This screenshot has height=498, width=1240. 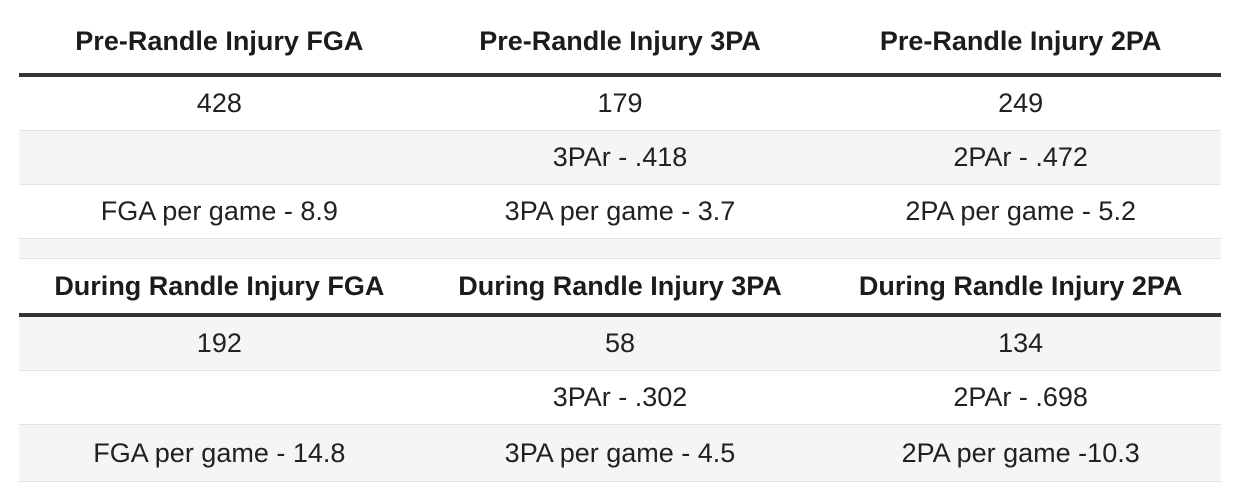 What do you see at coordinates (219, 41) in the screenshot?
I see `pre-injury-fga-header: Pre-Randle Injury FGA` at bounding box center [219, 41].